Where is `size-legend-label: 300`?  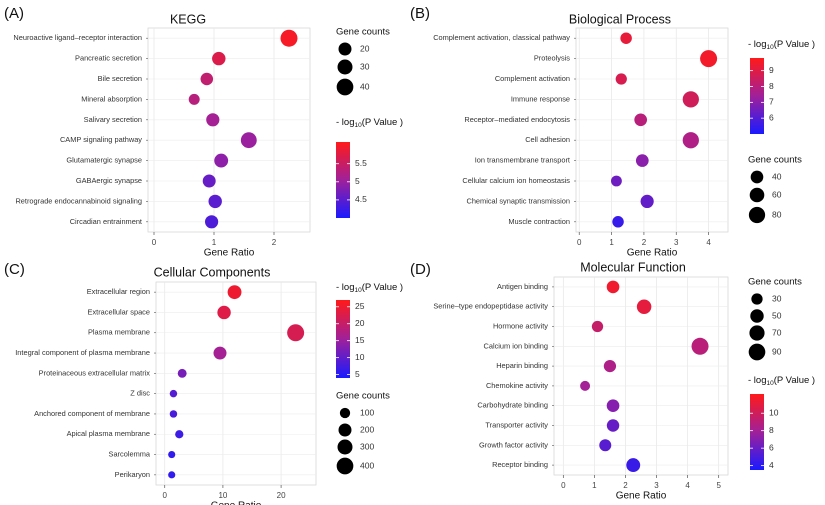
size-legend-label: 300 is located at coordinates (367, 446).